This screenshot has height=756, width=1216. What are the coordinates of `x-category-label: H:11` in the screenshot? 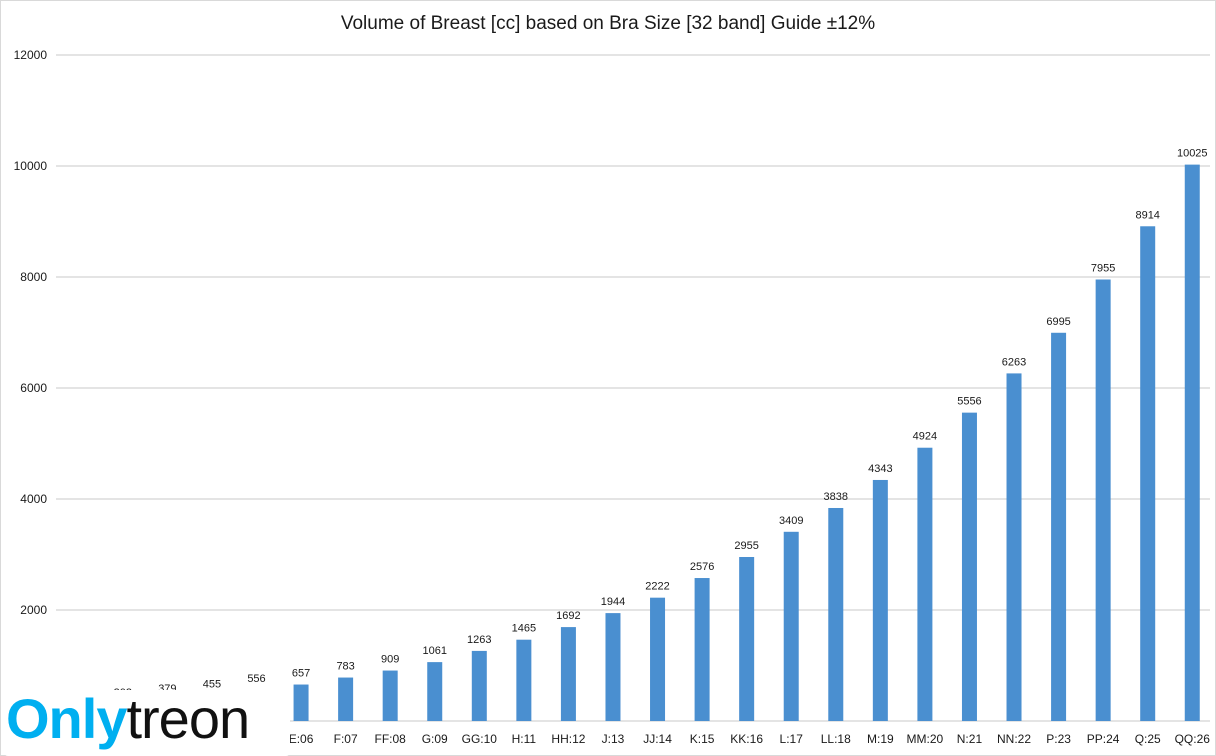 It's located at (524, 739).